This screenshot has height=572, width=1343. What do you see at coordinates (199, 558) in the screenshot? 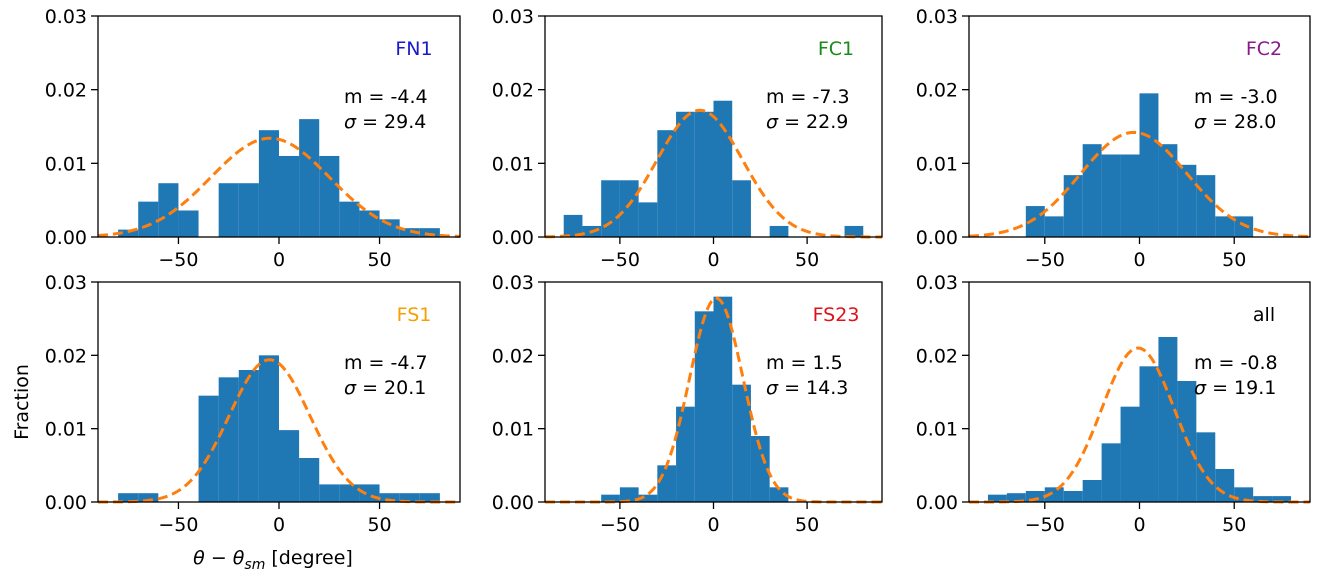
I see `x-axis-label-theta: θ` at bounding box center [199, 558].